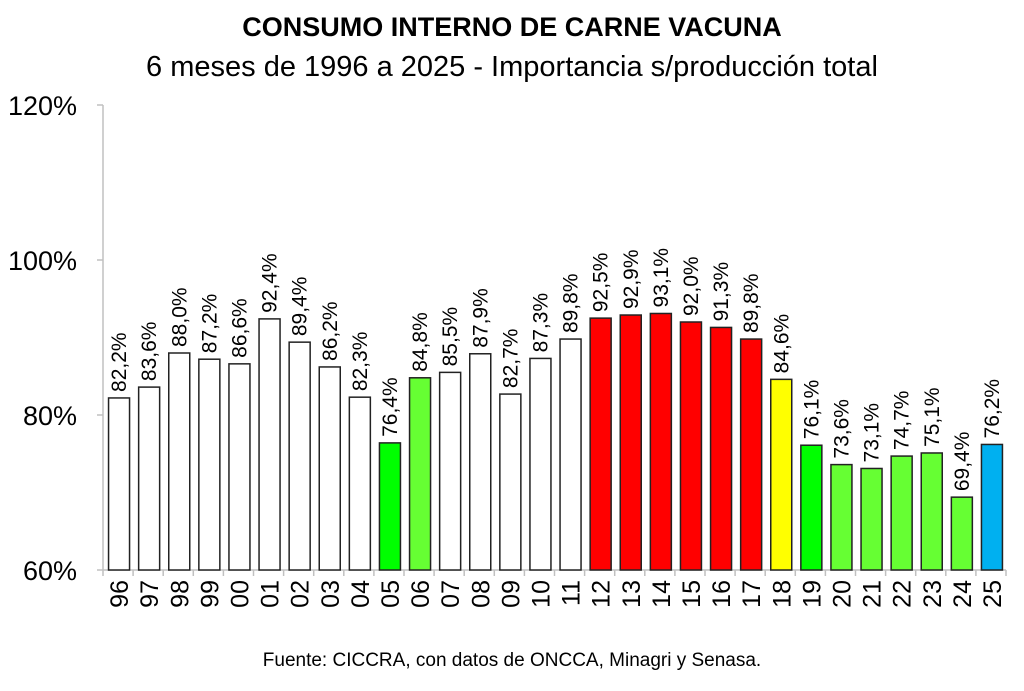  What do you see at coordinates (902, 421) in the screenshot?
I see `data-label: 74,7%` at bounding box center [902, 421].